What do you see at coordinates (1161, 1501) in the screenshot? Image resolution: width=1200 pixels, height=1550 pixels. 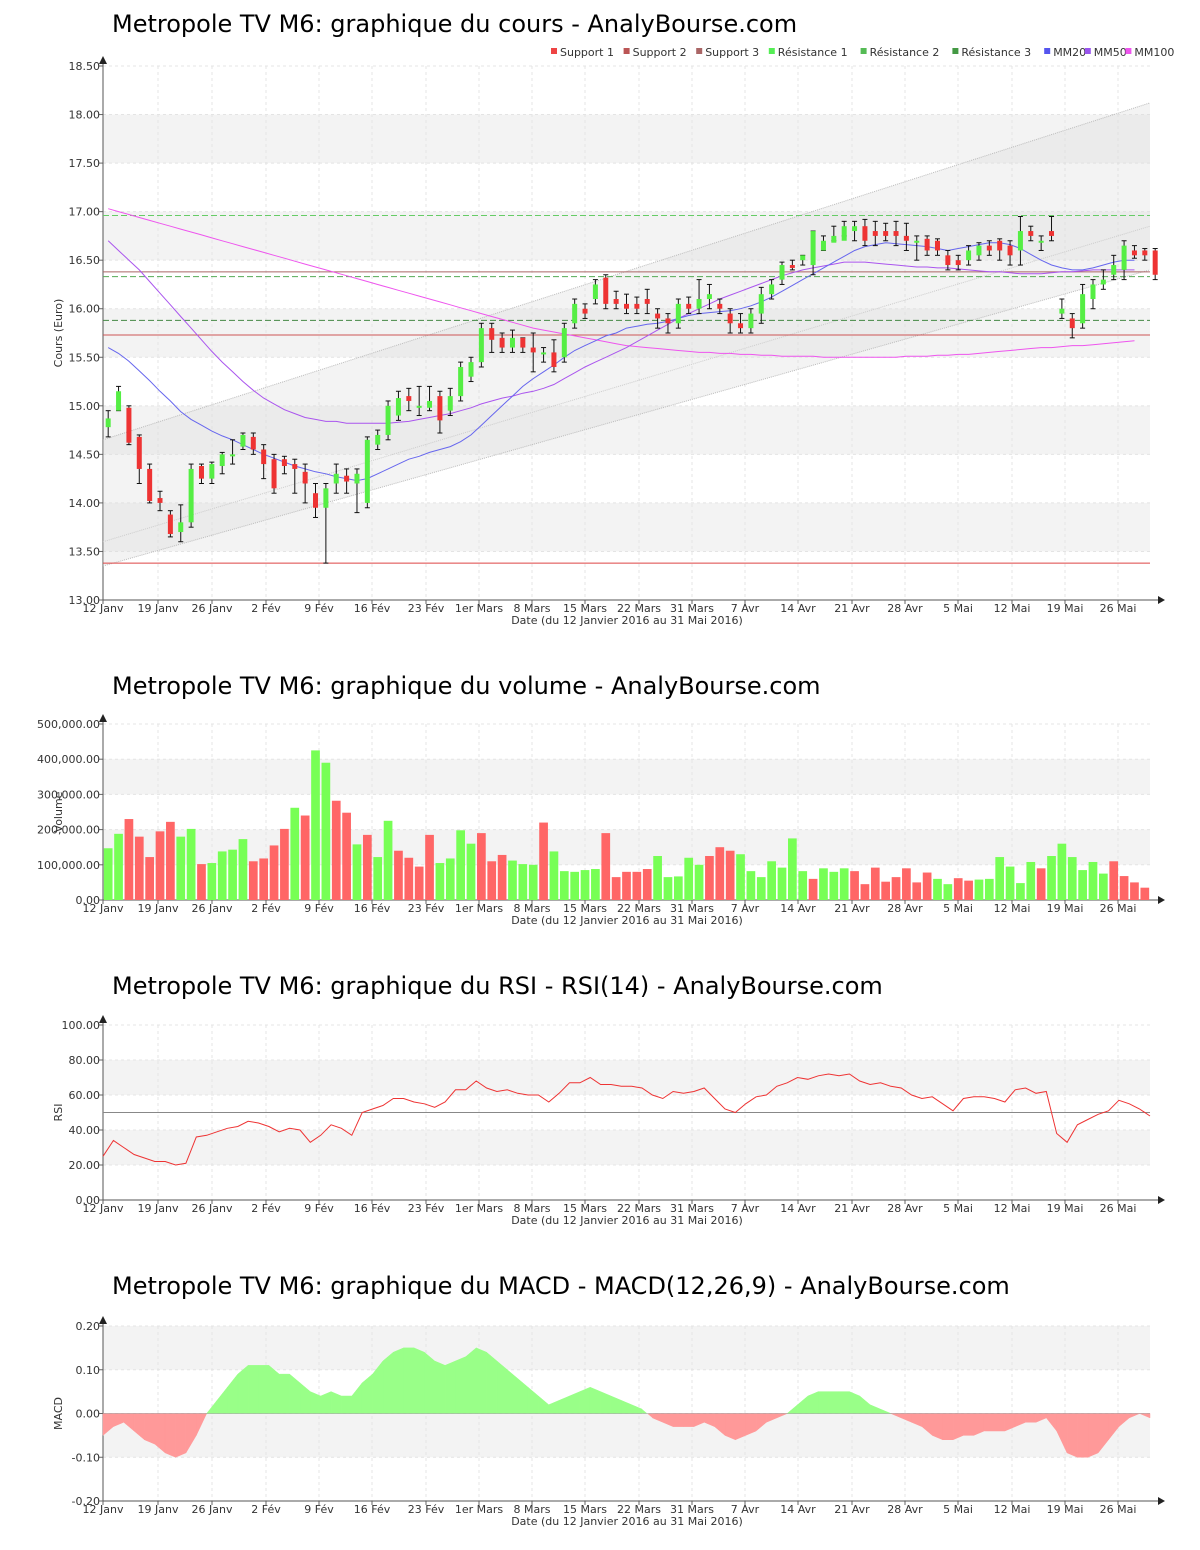 I see `x-axis-arrow` at bounding box center [1161, 1501].